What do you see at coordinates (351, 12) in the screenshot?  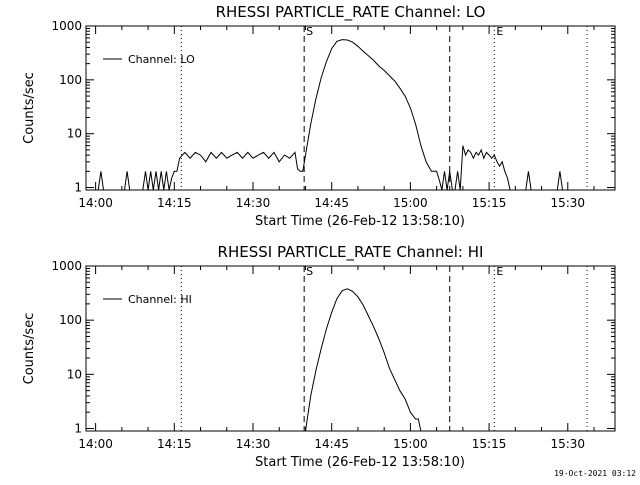 I see `chart-title: RHESSI PARTICLE_RATE Channel: LO` at bounding box center [351, 12].